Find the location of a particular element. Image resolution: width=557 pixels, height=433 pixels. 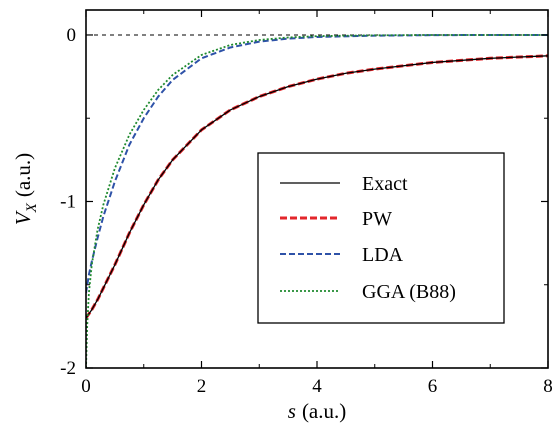

x-tick-label: 0 is located at coordinates (86, 386).